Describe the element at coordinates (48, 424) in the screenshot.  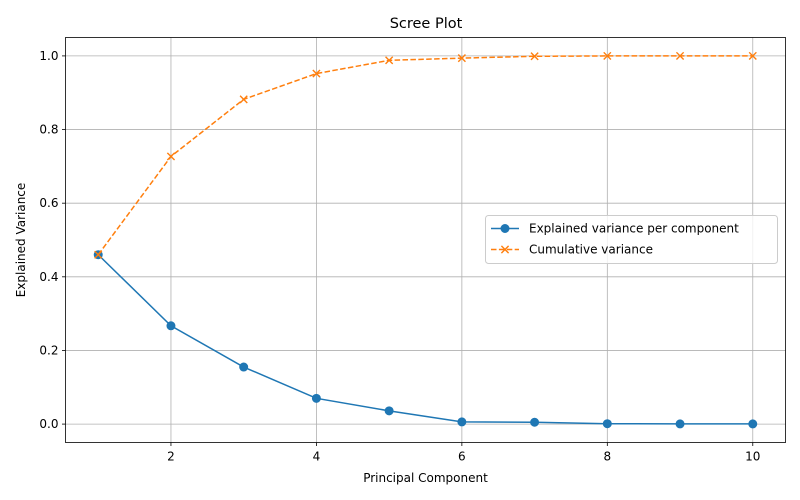
I see `y-tick-label: 0.0` at that location.